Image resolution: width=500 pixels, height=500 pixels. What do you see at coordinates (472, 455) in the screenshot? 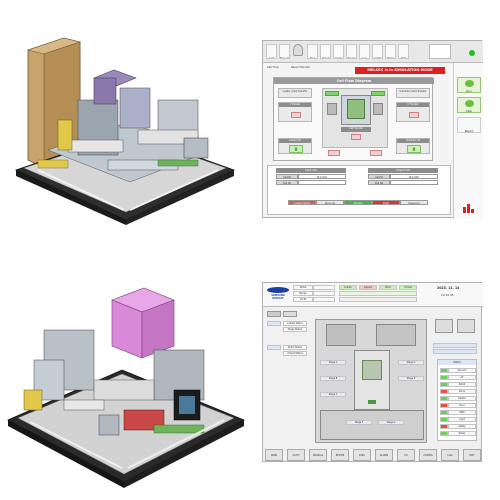
I see `nav-exit-button: EXIT` at bounding box center [472, 455].